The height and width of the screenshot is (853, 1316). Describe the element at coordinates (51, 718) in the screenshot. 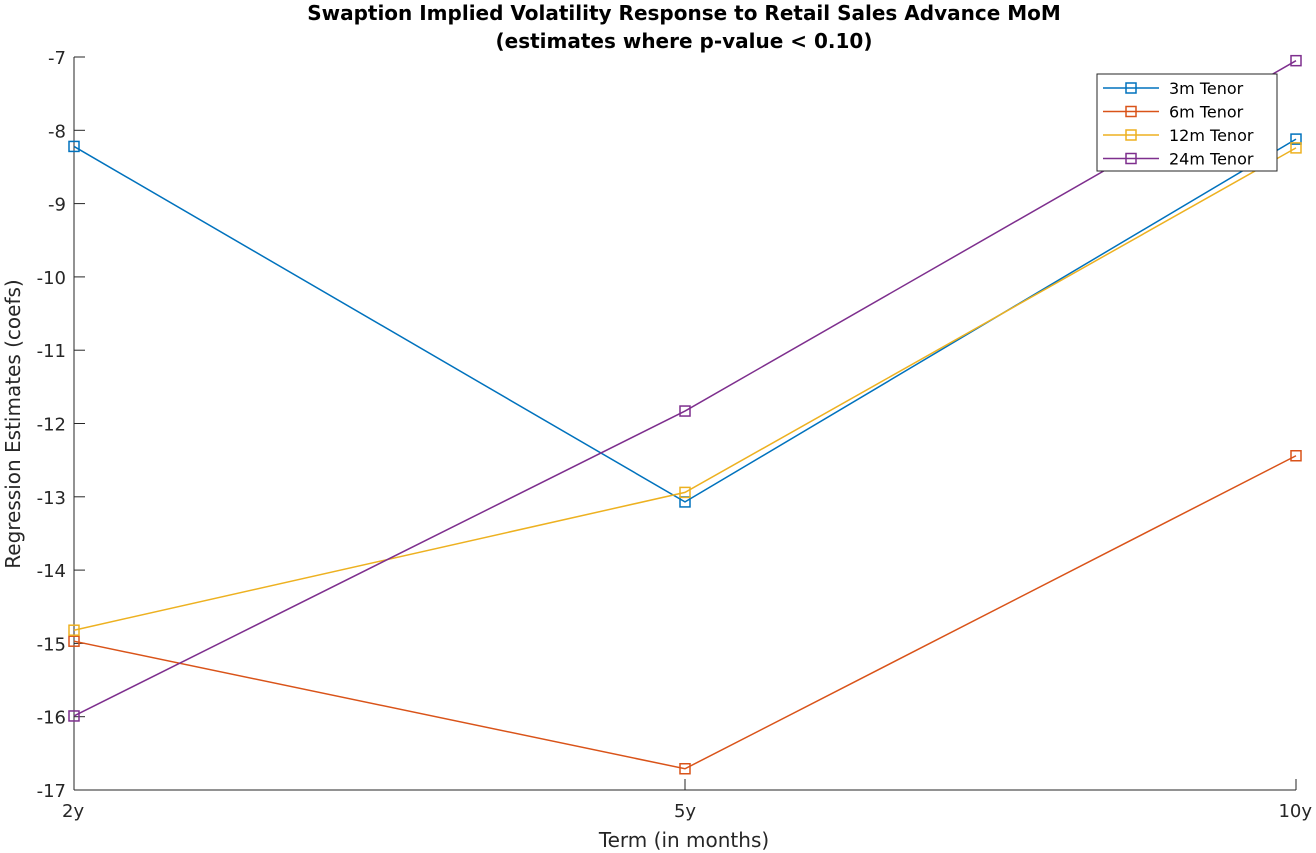

I see `y-tick-label: -16` at that location.